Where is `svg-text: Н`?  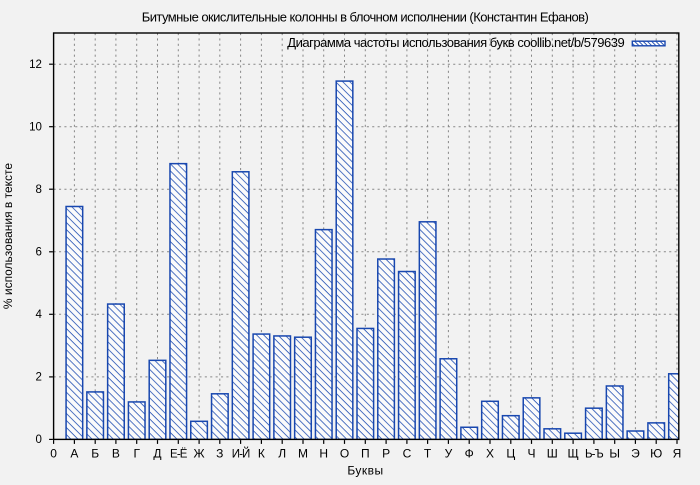 svg-text: Н is located at coordinates (323, 453).